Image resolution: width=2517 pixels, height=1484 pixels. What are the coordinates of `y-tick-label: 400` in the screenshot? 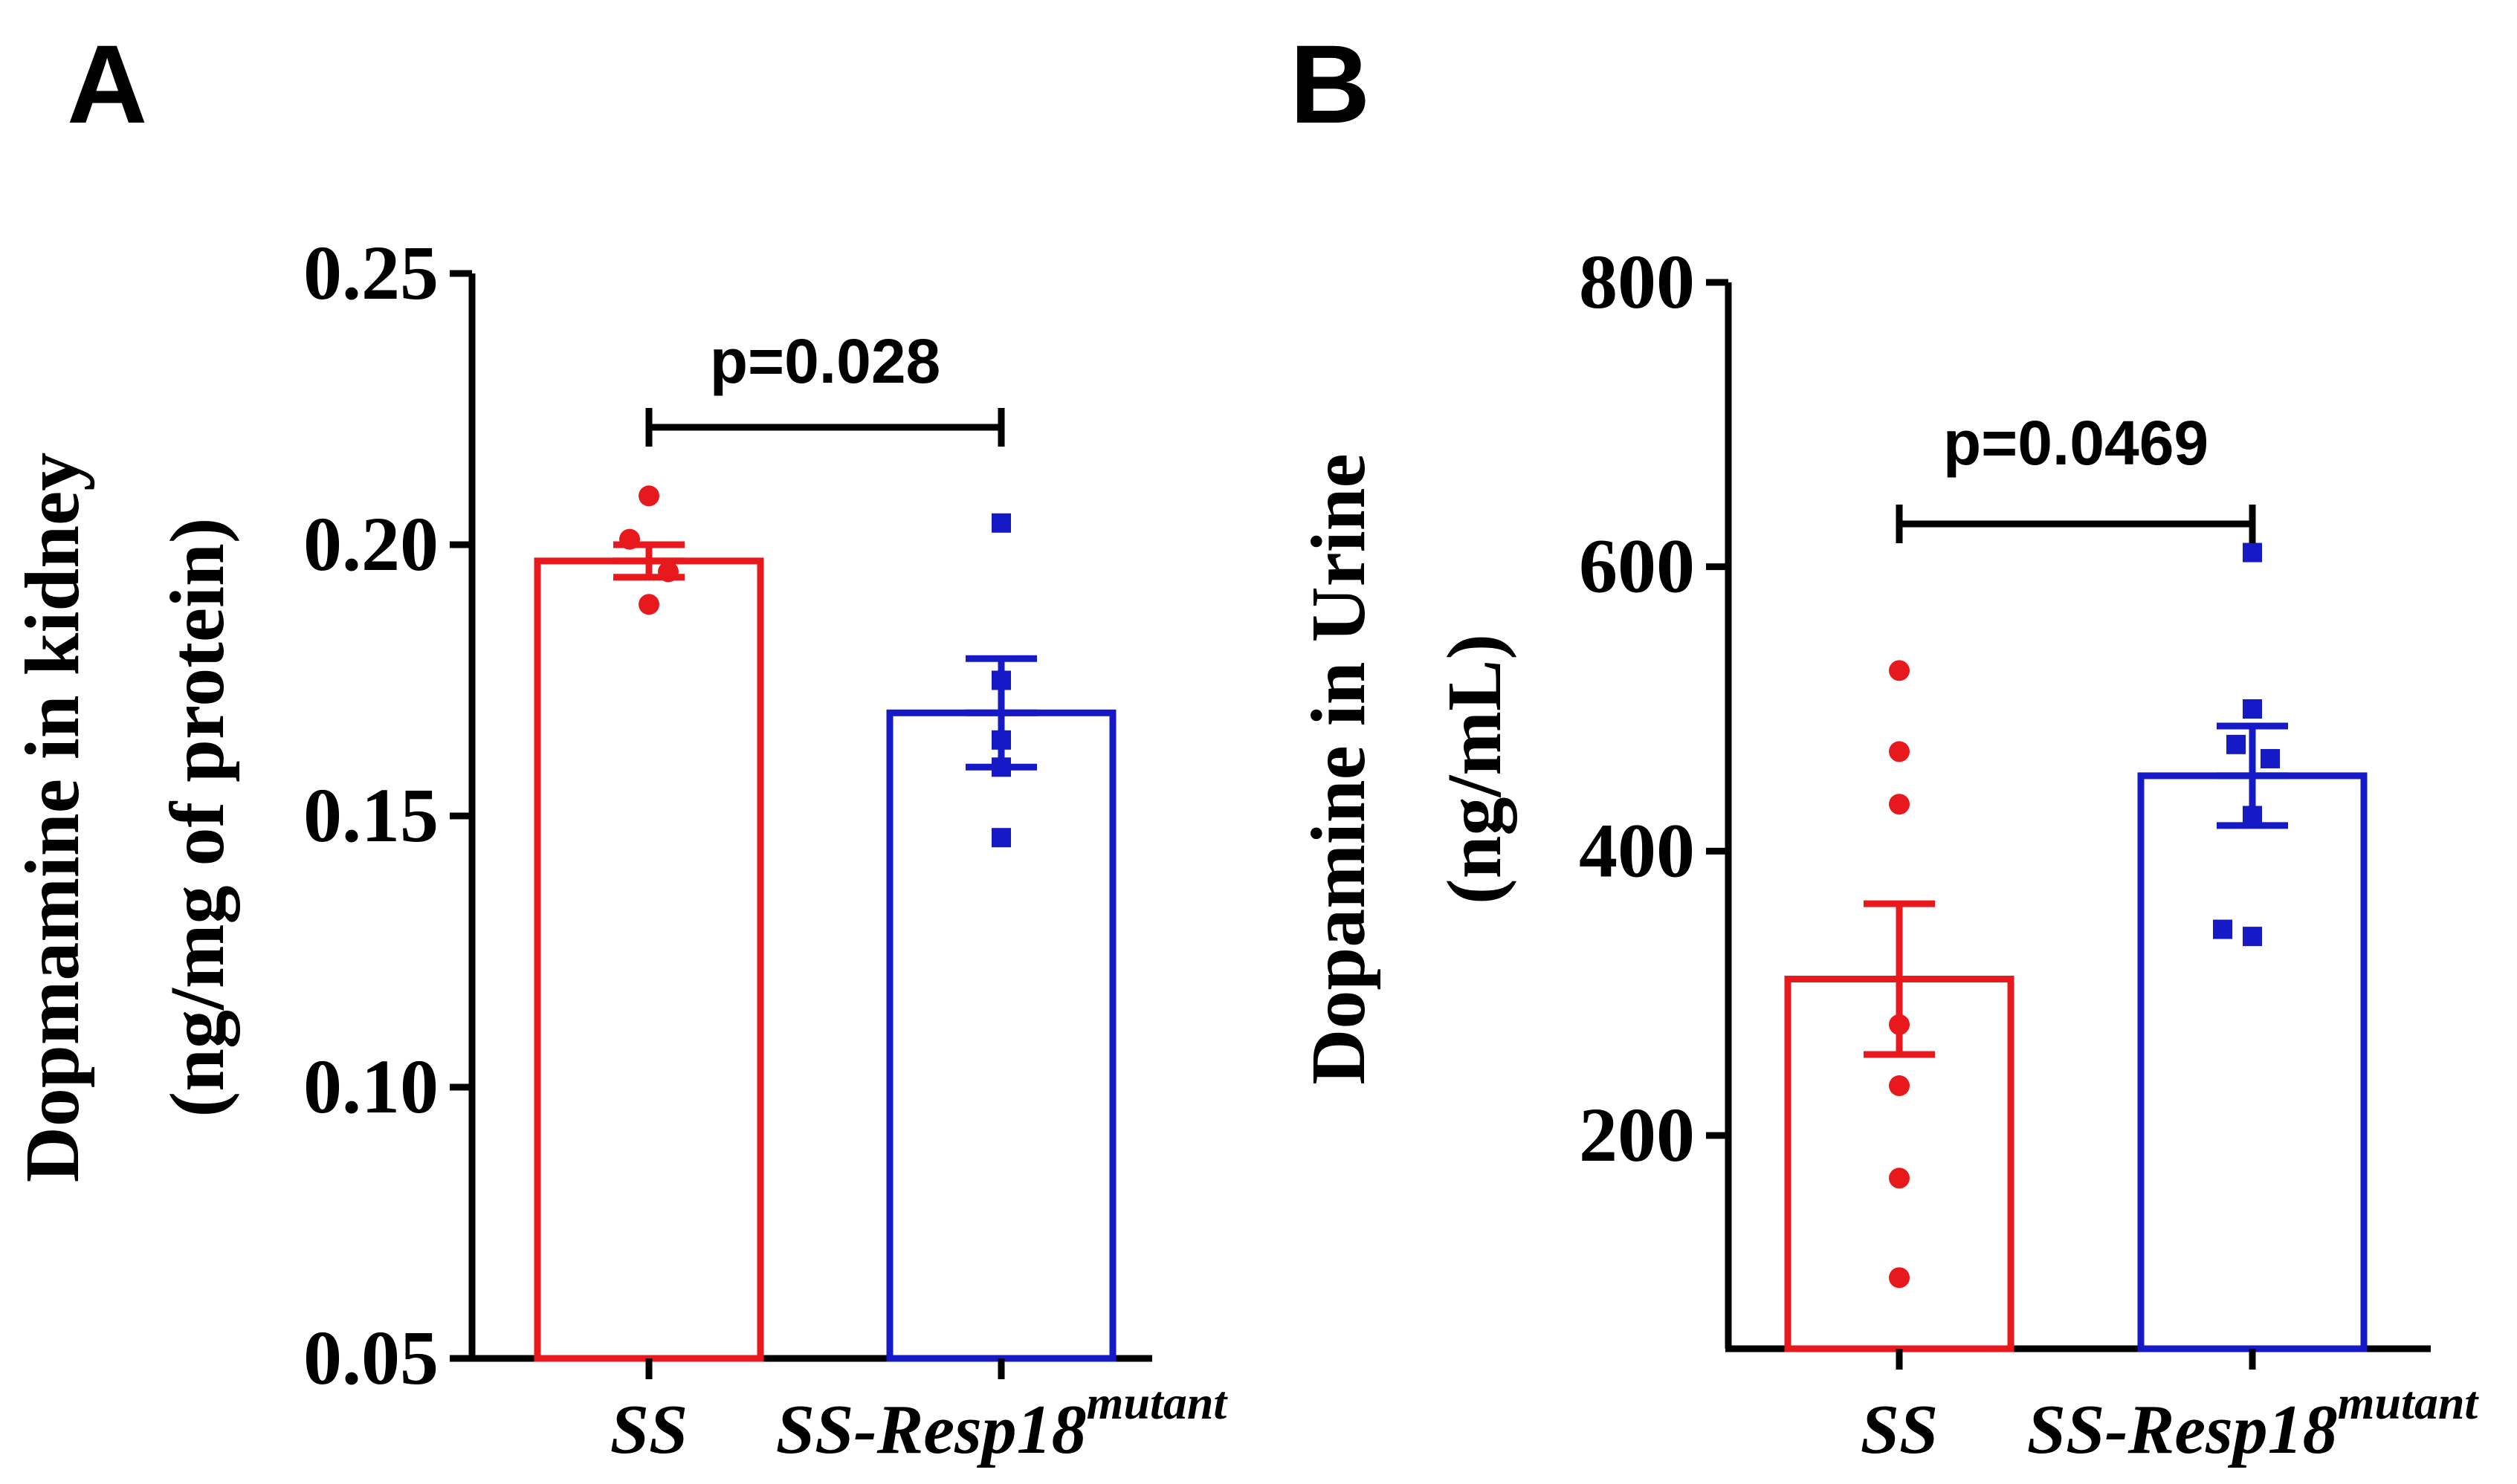 It's located at (1637, 851).